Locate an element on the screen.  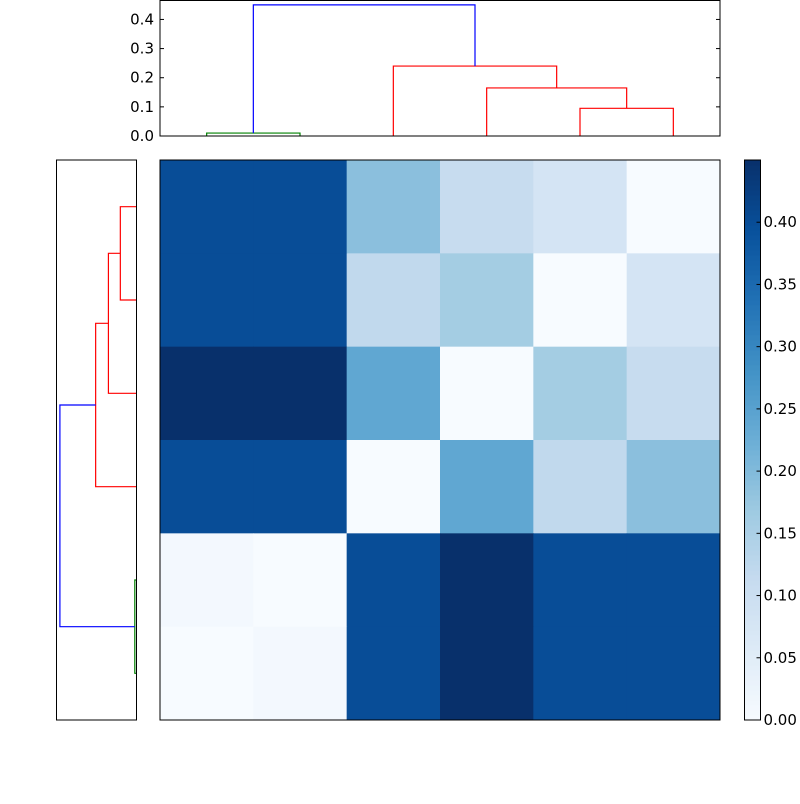
left-dendrogram is located at coordinates (96, 440).